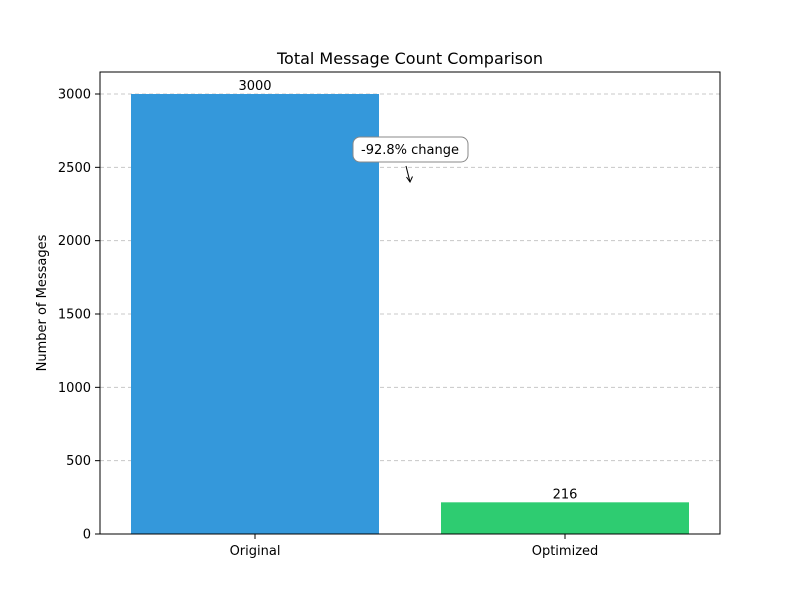 Image resolution: width=800 pixels, height=600 pixels. What do you see at coordinates (74, 388) in the screenshot?
I see `y-tick-label: 1000` at bounding box center [74, 388].